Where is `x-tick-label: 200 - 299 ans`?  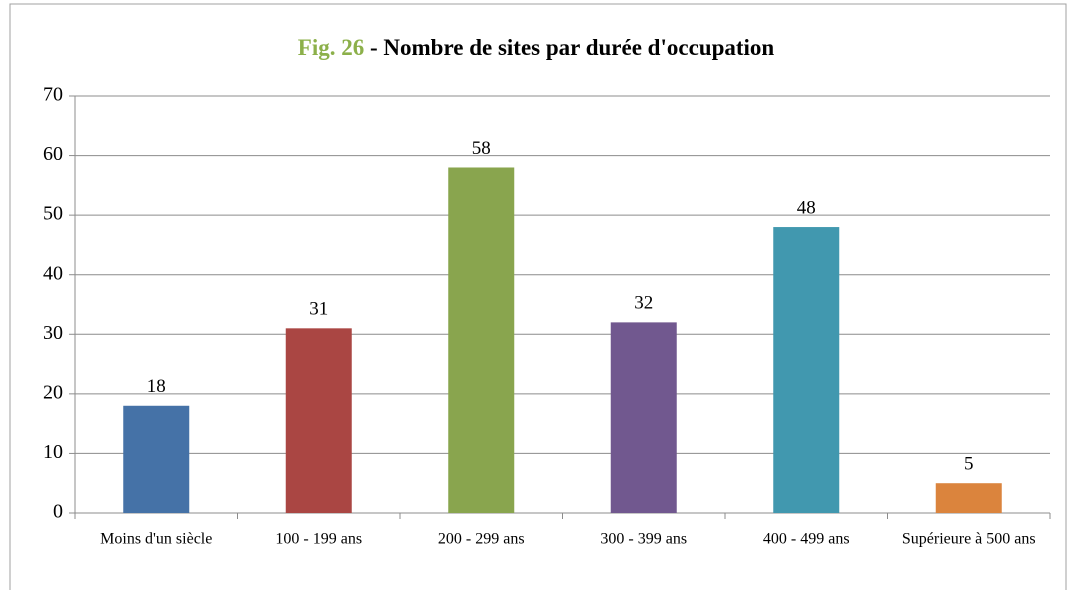
x-tick-label: 200 - 299 ans is located at coordinates (481, 539).